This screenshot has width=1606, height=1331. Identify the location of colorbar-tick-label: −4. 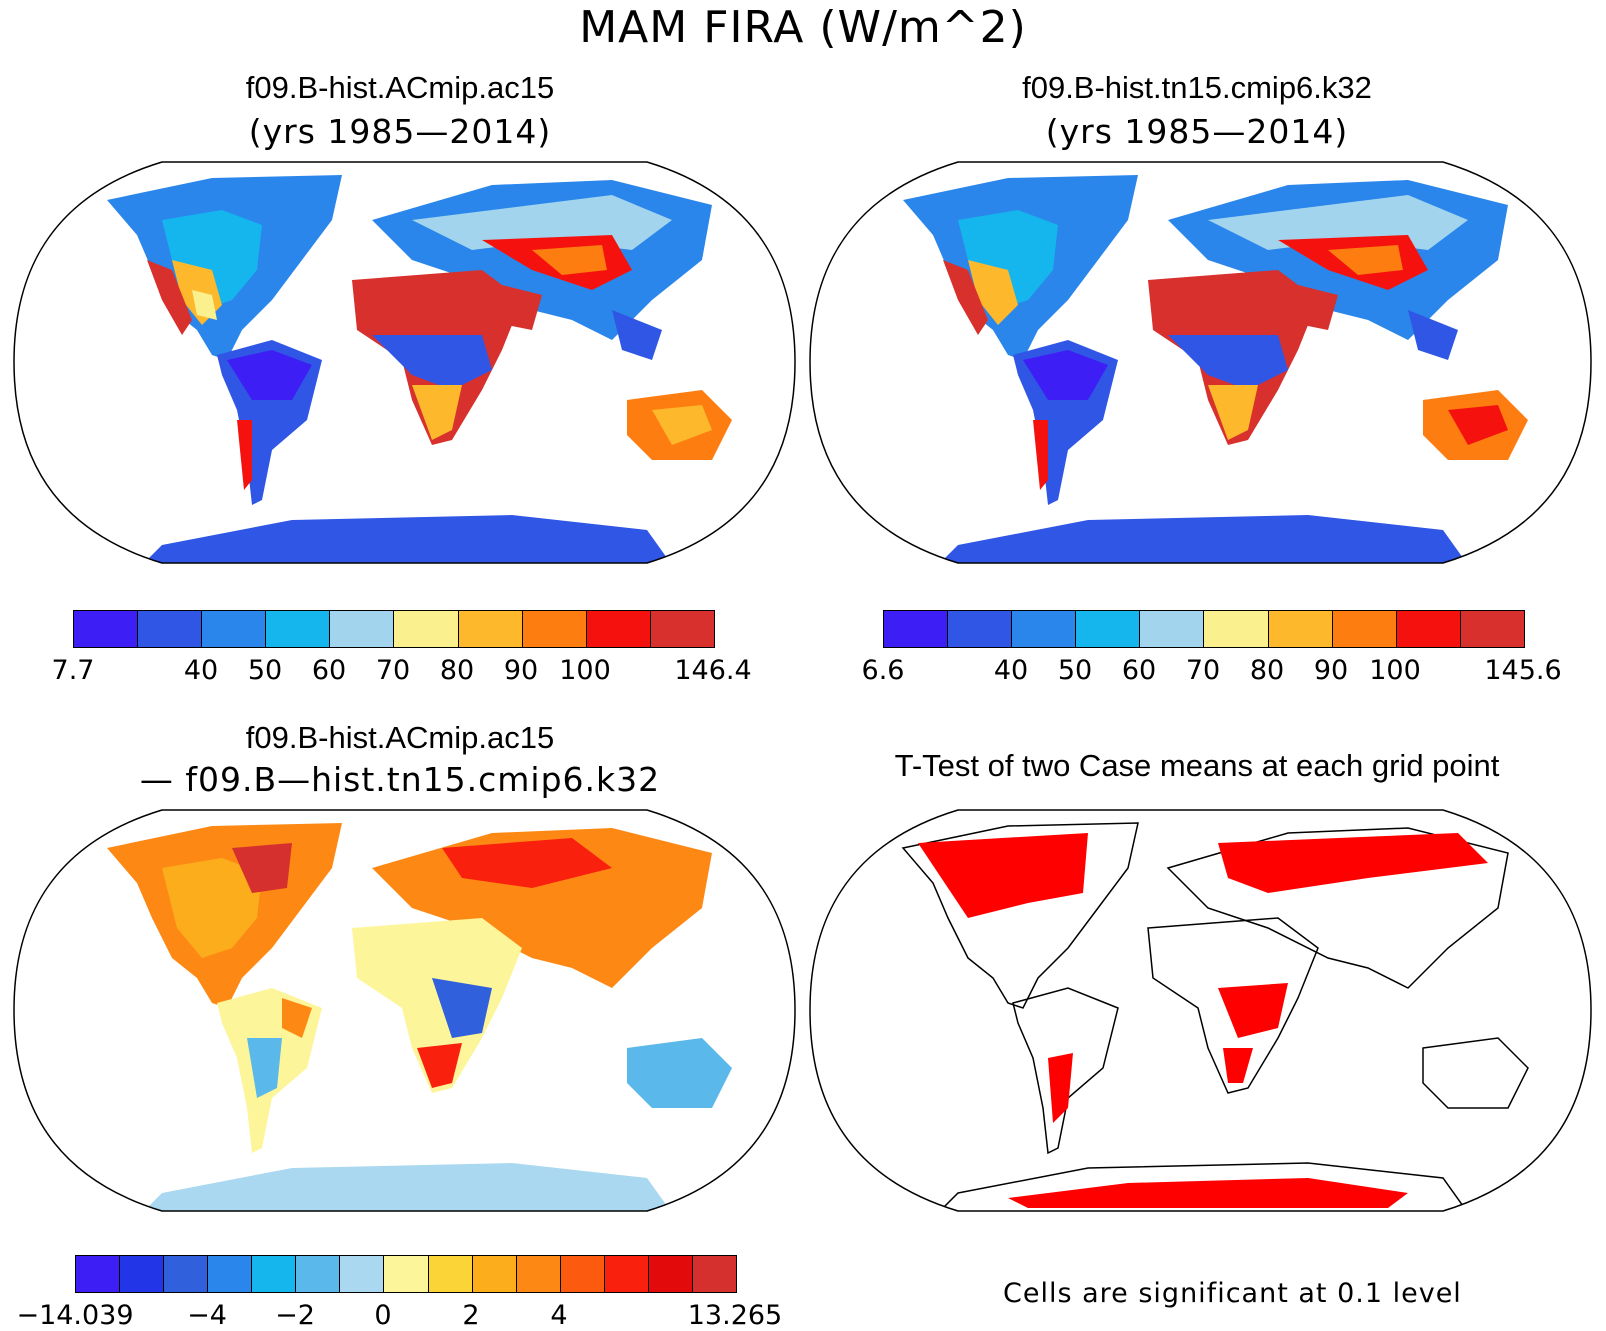
(207, 1315).